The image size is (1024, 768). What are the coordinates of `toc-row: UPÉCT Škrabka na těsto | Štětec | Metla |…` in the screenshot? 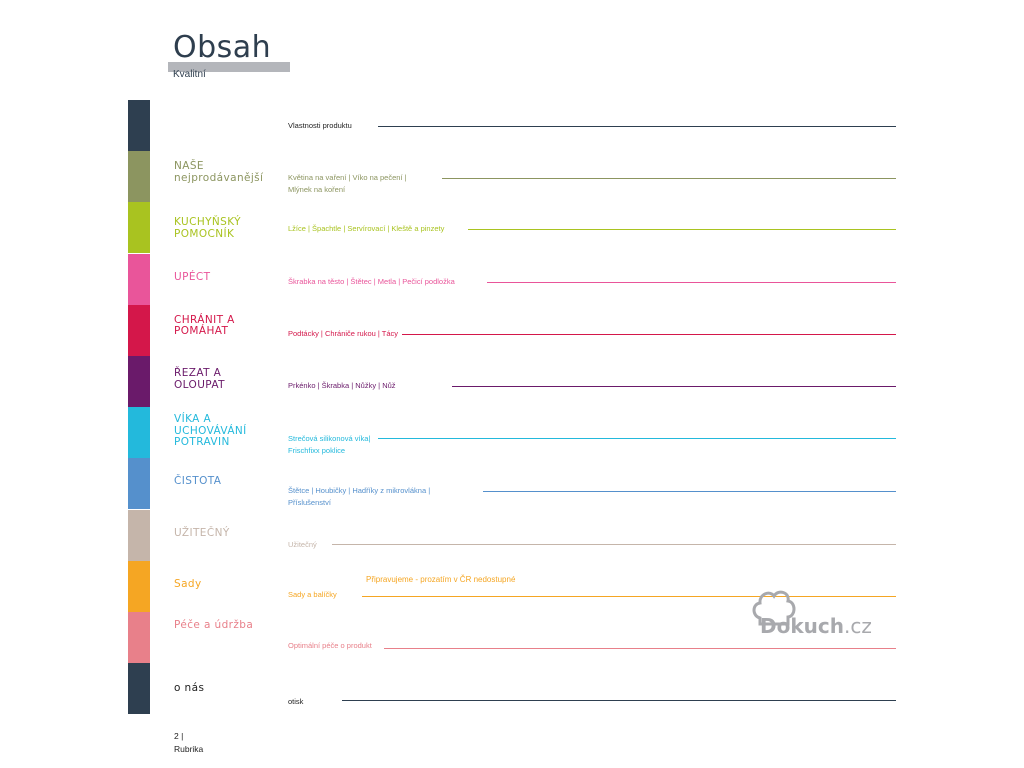 It's located at (512, 279).